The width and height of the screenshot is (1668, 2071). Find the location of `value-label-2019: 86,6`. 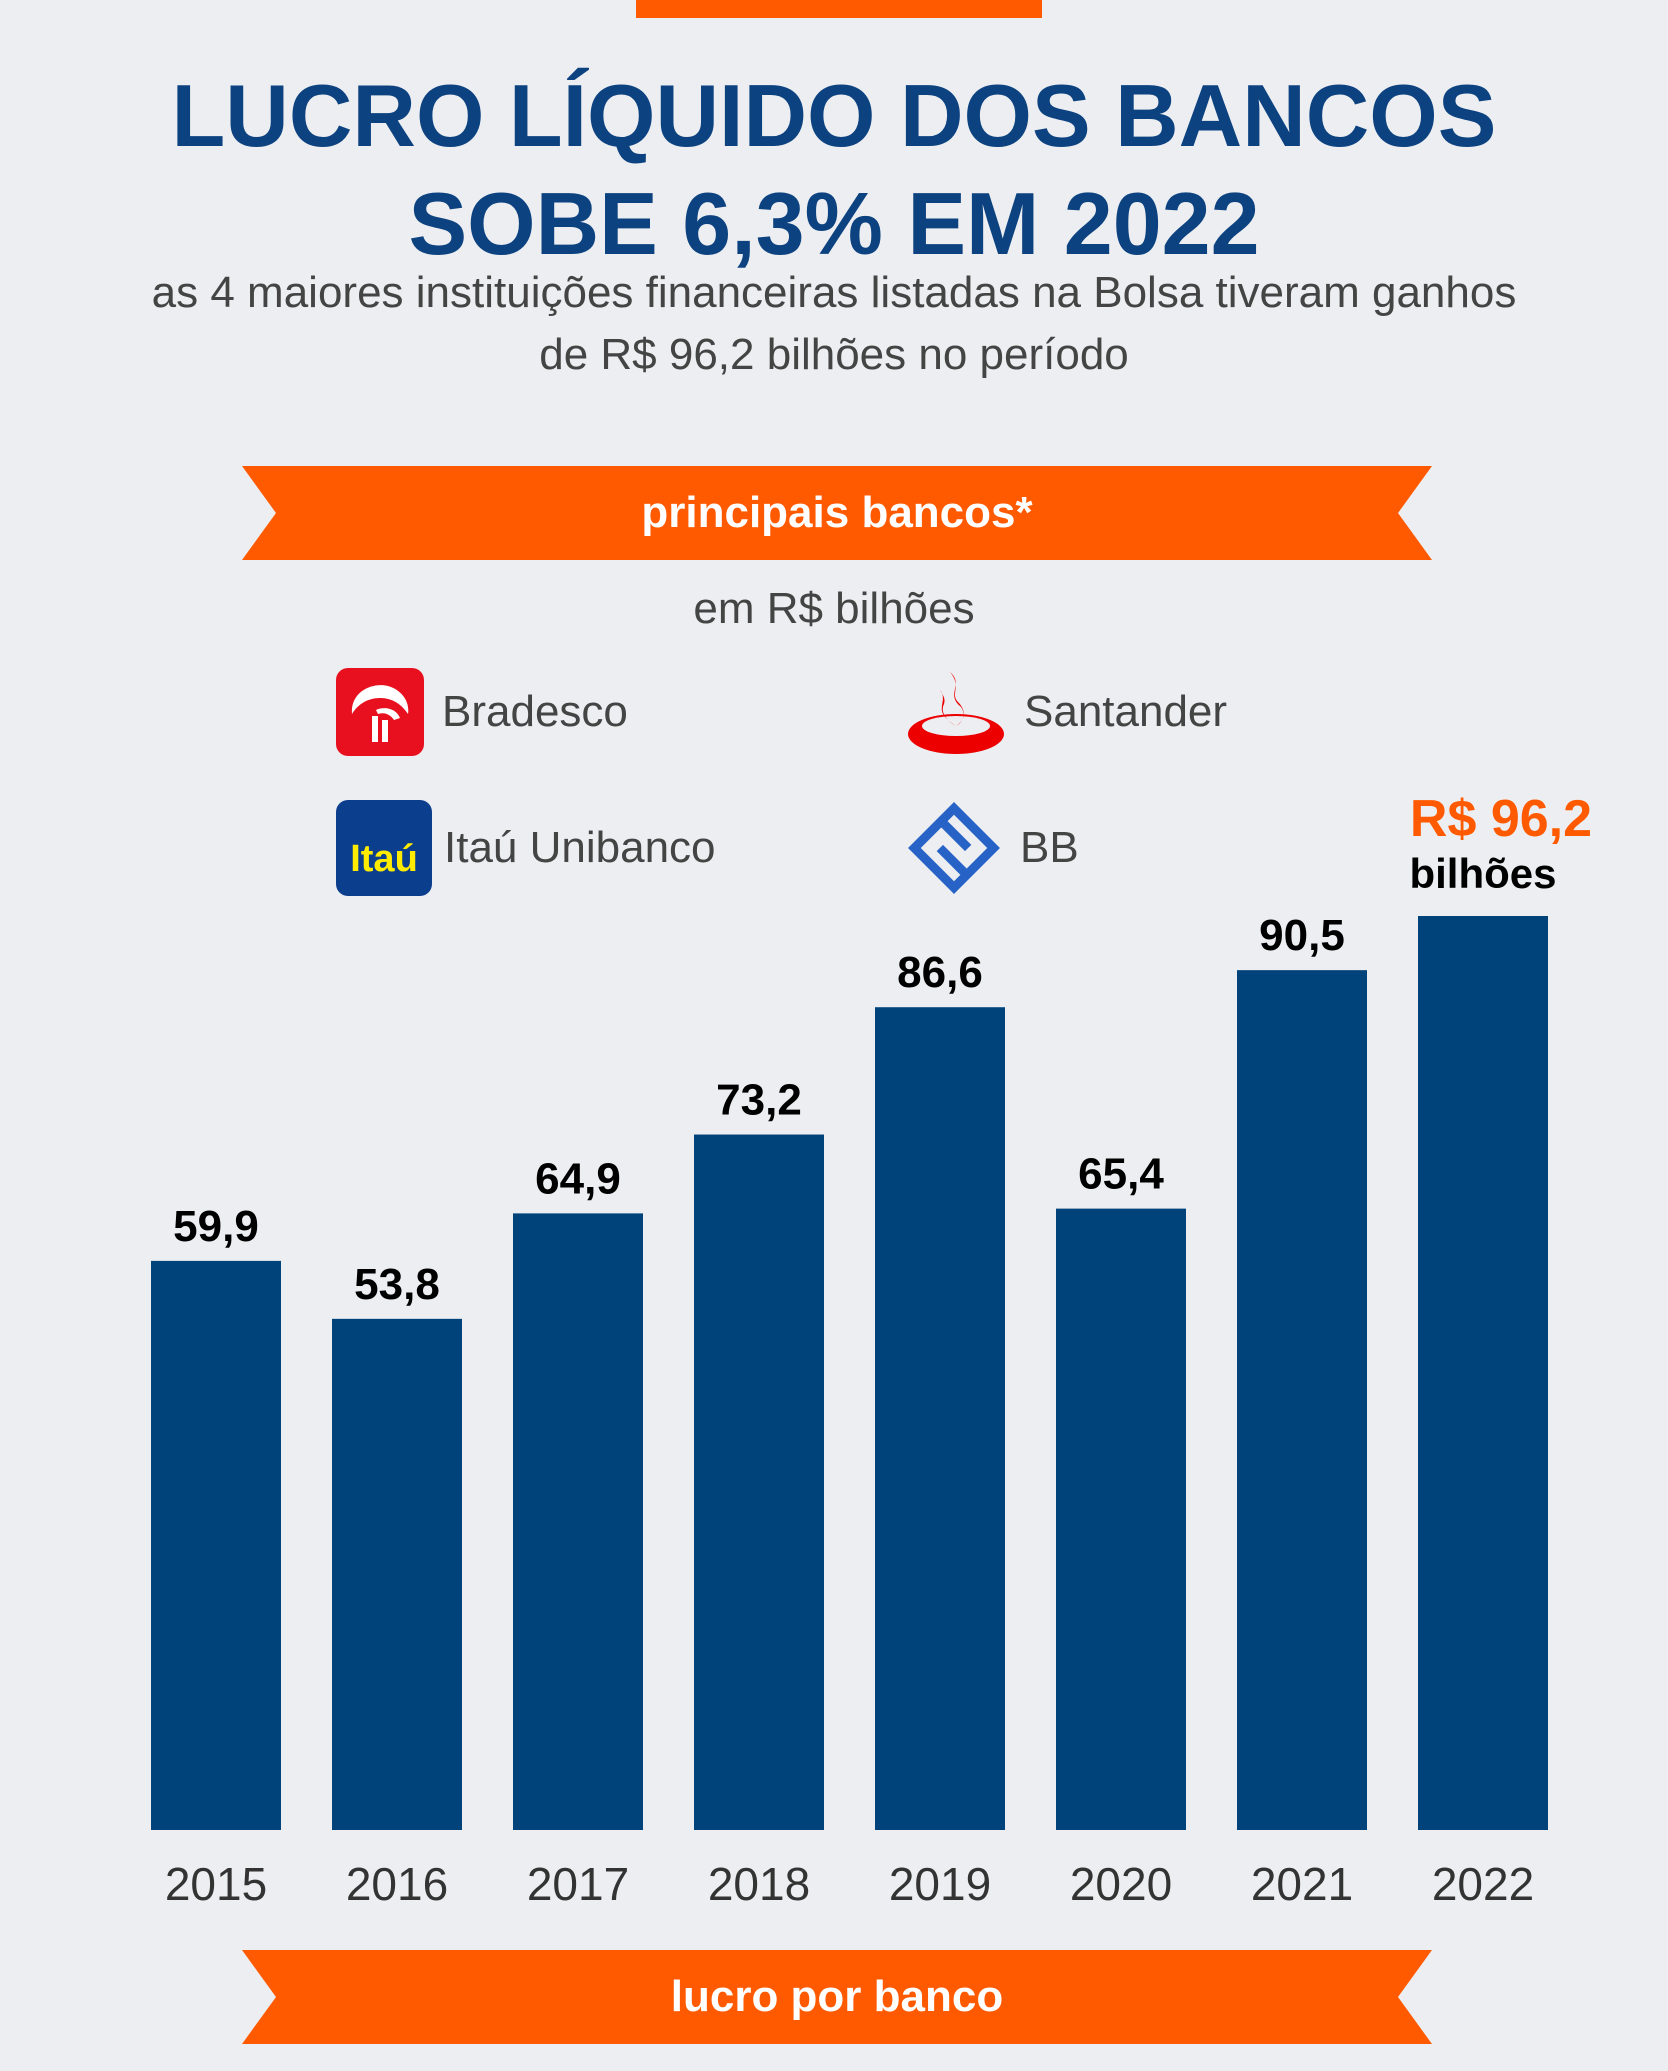

value-label-2019: 86,6 is located at coordinates (940, 972).